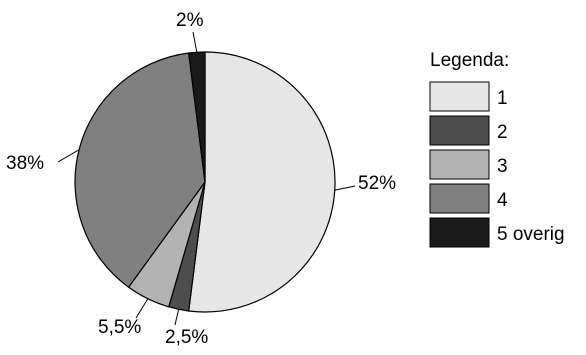  What do you see at coordinates (502, 166) in the screenshot?
I see `legend-label-3: 3` at bounding box center [502, 166].